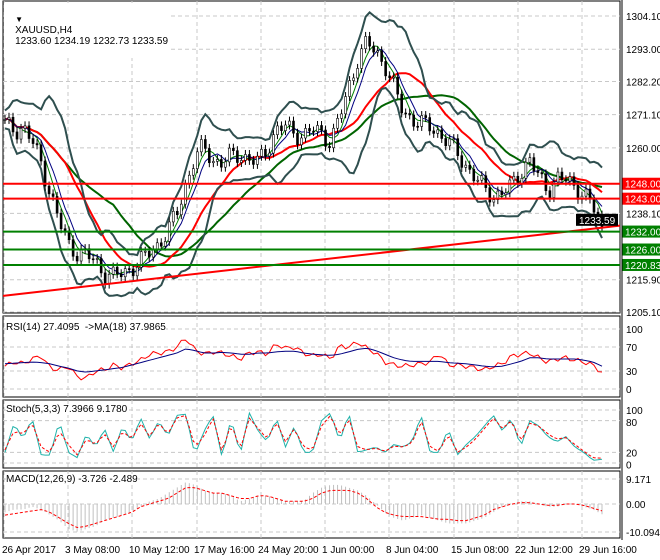 The image size is (660, 560). Describe the element at coordinates (638, 480) in the screenshot. I see `y-tick-label: 9.171` at that location.